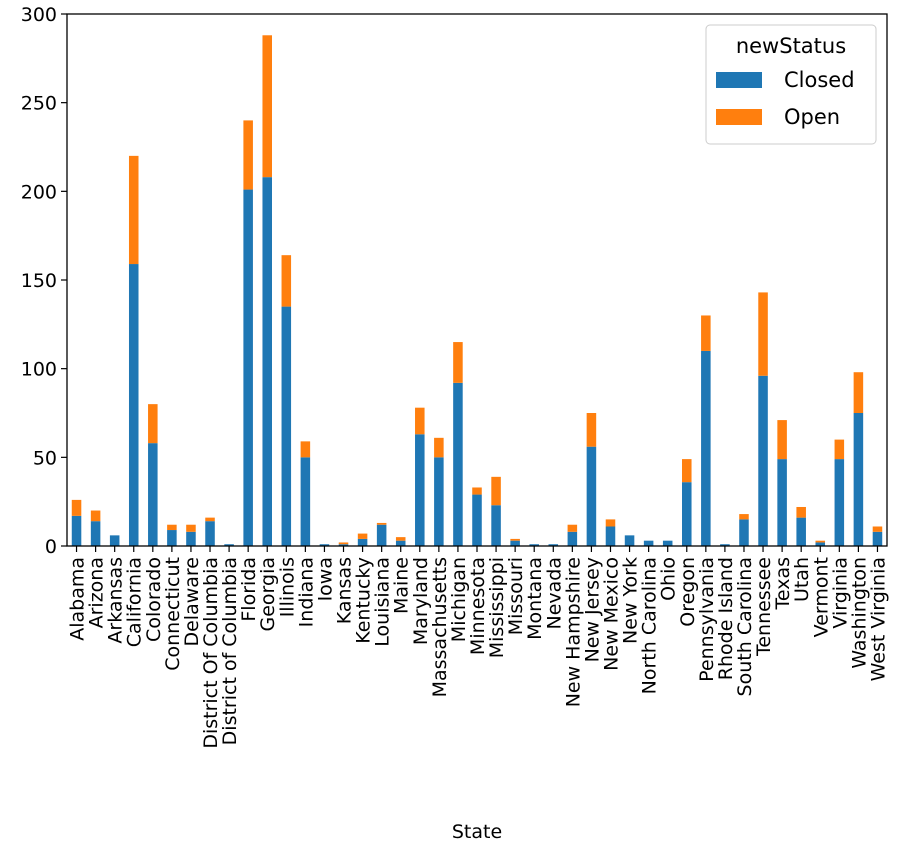 This screenshot has height=850, width=919. Describe the element at coordinates (383, 602) in the screenshot. I see `x-tick-label: Louisiana` at that location.